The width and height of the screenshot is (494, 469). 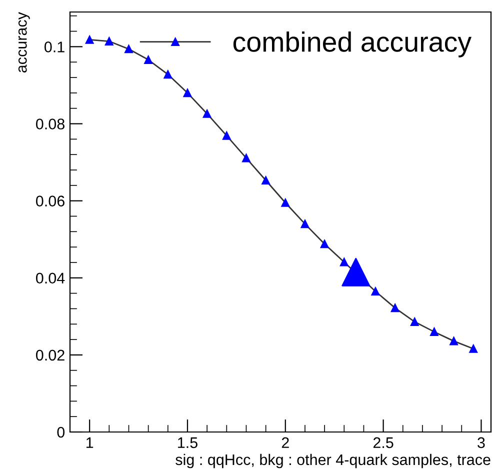 What do you see at coordinates (90, 442) in the screenshot?
I see `x-tick-label: 1` at bounding box center [90, 442].